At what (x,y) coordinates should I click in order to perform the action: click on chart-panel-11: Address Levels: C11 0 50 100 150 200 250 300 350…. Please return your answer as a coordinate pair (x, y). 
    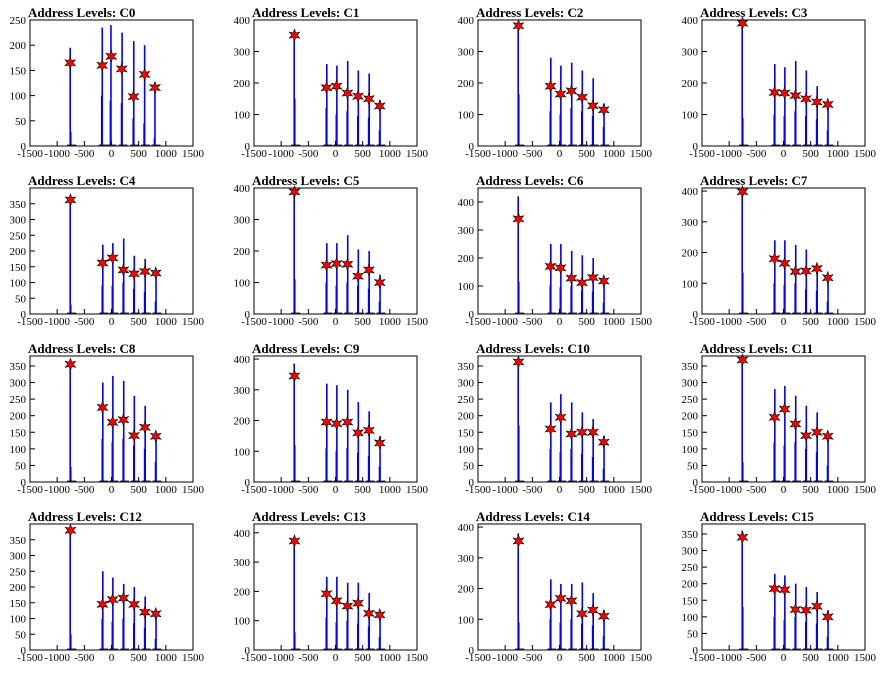
    Looking at the image, I should click on (779, 418).